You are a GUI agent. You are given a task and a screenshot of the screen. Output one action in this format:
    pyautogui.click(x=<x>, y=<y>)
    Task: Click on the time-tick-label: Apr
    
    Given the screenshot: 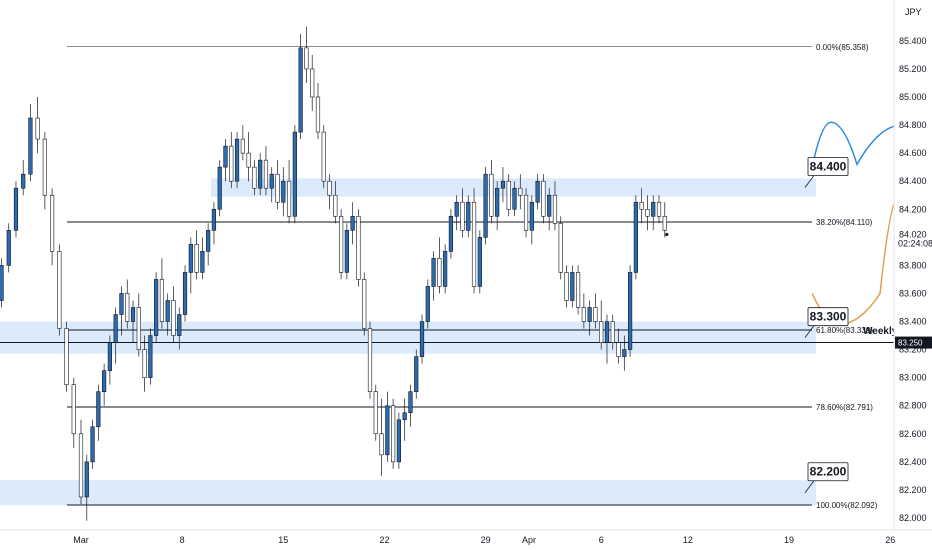 What is the action you would take?
    pyautogui.click(x=529, y=540)
    